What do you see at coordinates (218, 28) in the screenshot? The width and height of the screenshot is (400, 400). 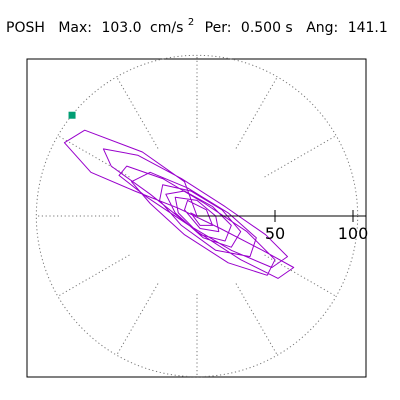 I see `title-period-label: Per:` at bounding box center [218, 28].